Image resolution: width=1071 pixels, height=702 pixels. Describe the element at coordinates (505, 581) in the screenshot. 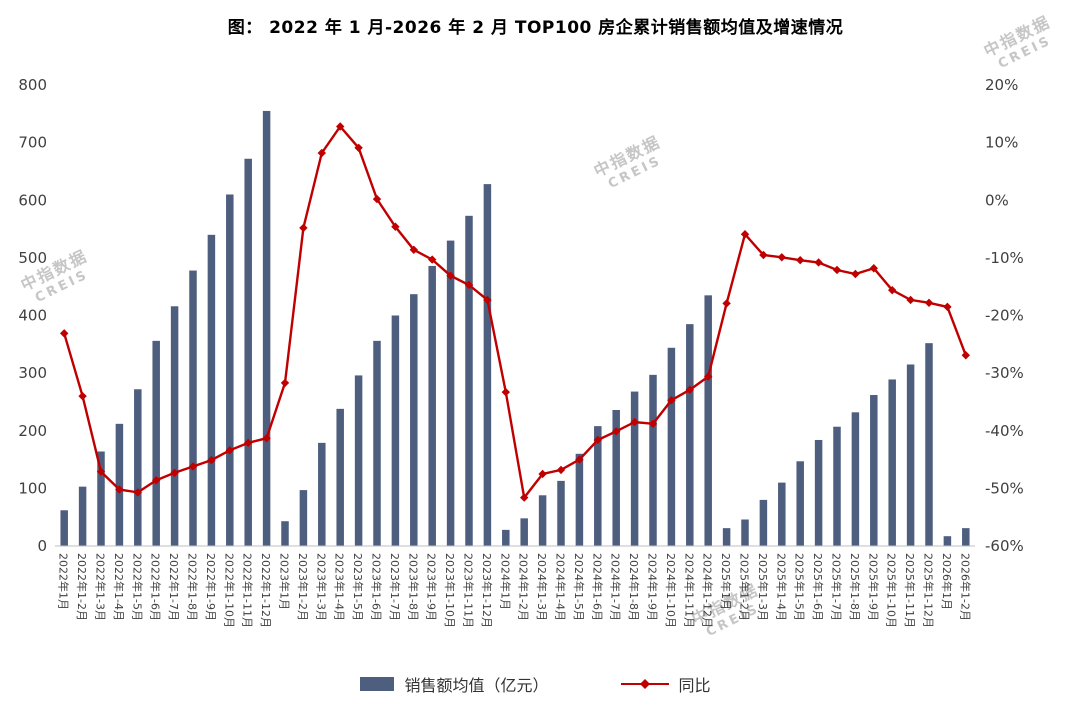

I see `x-axis-label: 2024年1月` at that location.